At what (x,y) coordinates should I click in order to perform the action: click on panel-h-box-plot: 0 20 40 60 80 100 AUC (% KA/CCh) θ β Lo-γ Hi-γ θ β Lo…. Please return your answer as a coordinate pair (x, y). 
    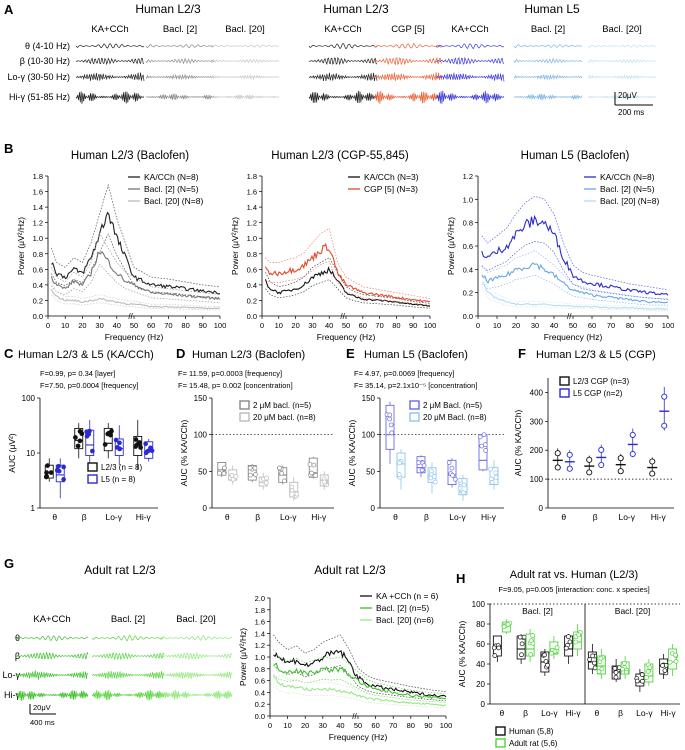
    Looking at the image, I should click on (568, 674).